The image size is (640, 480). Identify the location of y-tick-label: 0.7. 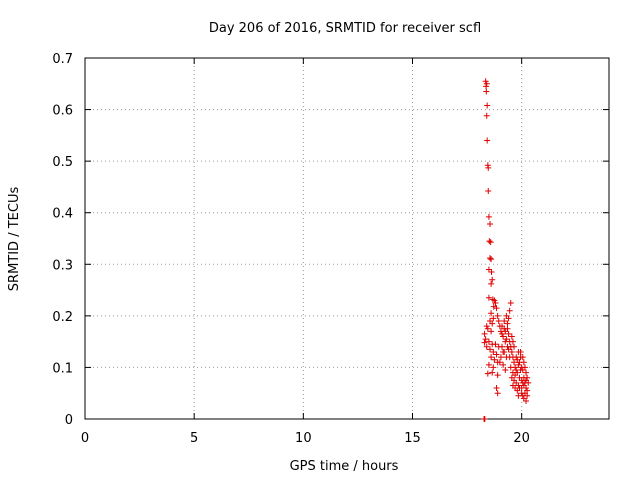
(62, 59).